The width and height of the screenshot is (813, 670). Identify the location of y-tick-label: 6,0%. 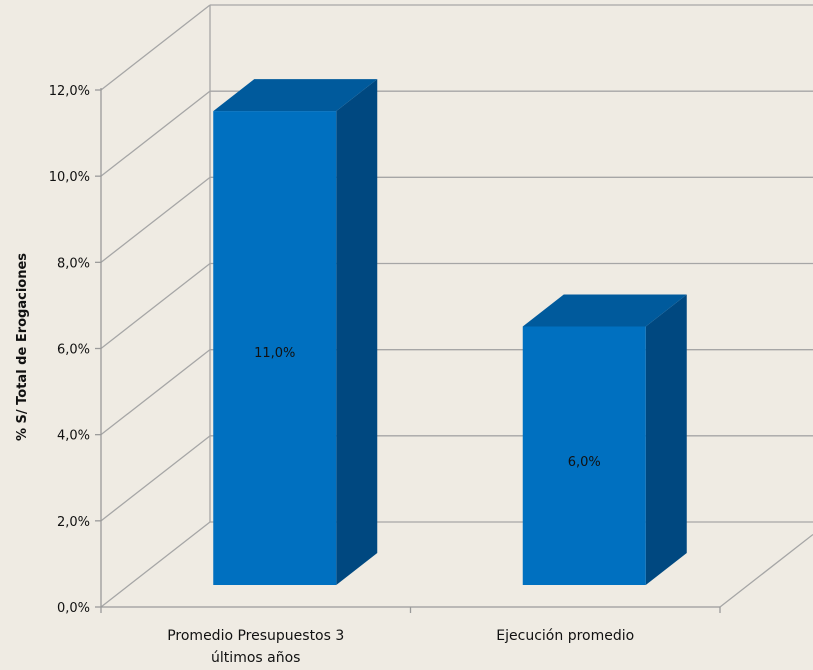
(73, 350).